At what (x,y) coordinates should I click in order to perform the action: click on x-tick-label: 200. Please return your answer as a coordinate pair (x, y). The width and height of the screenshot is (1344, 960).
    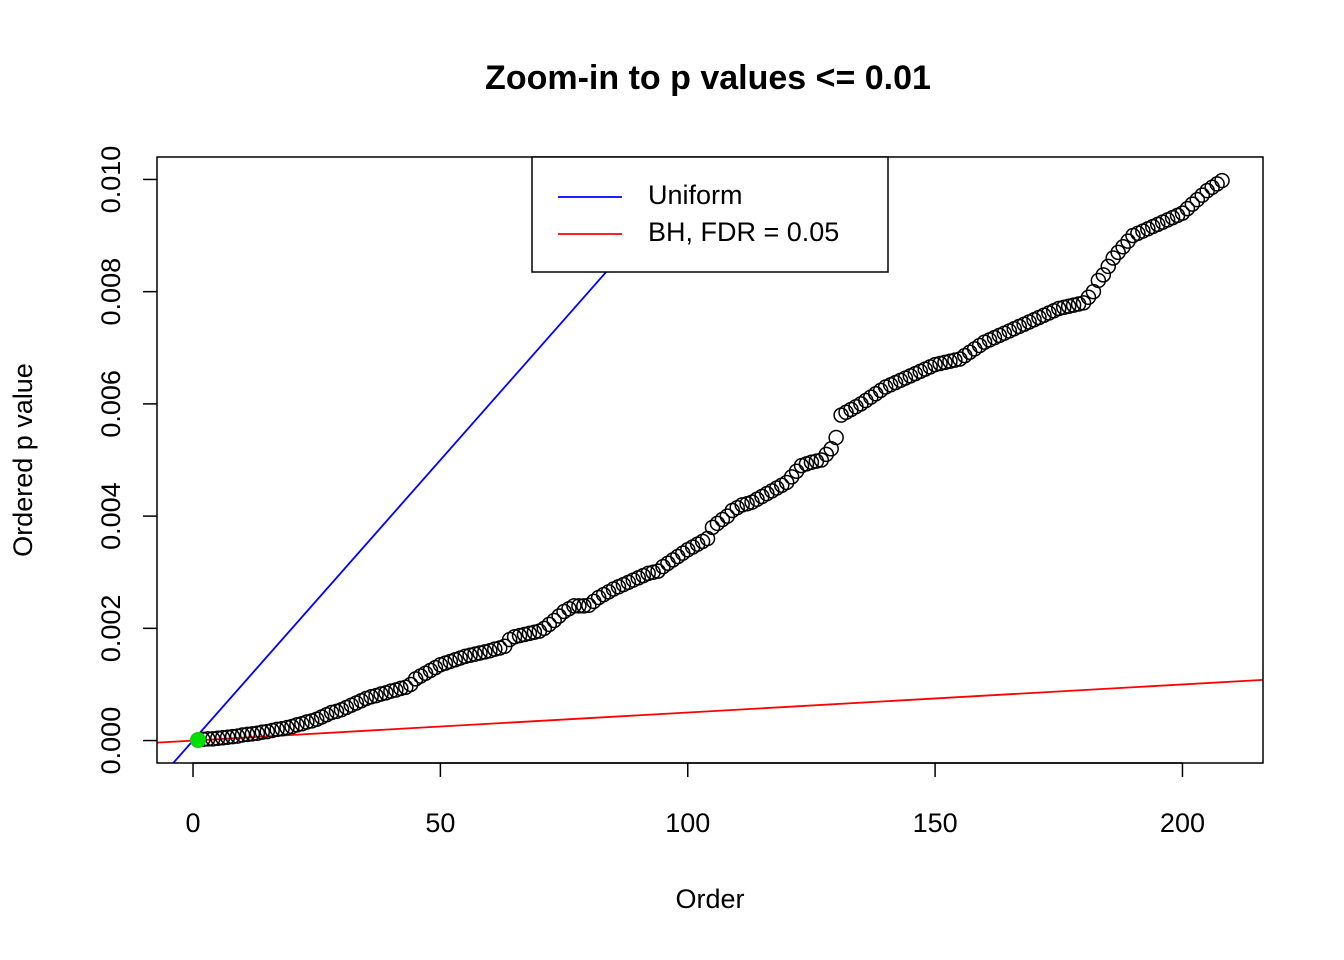
    Looking at the image, I should click on (1182, 823).